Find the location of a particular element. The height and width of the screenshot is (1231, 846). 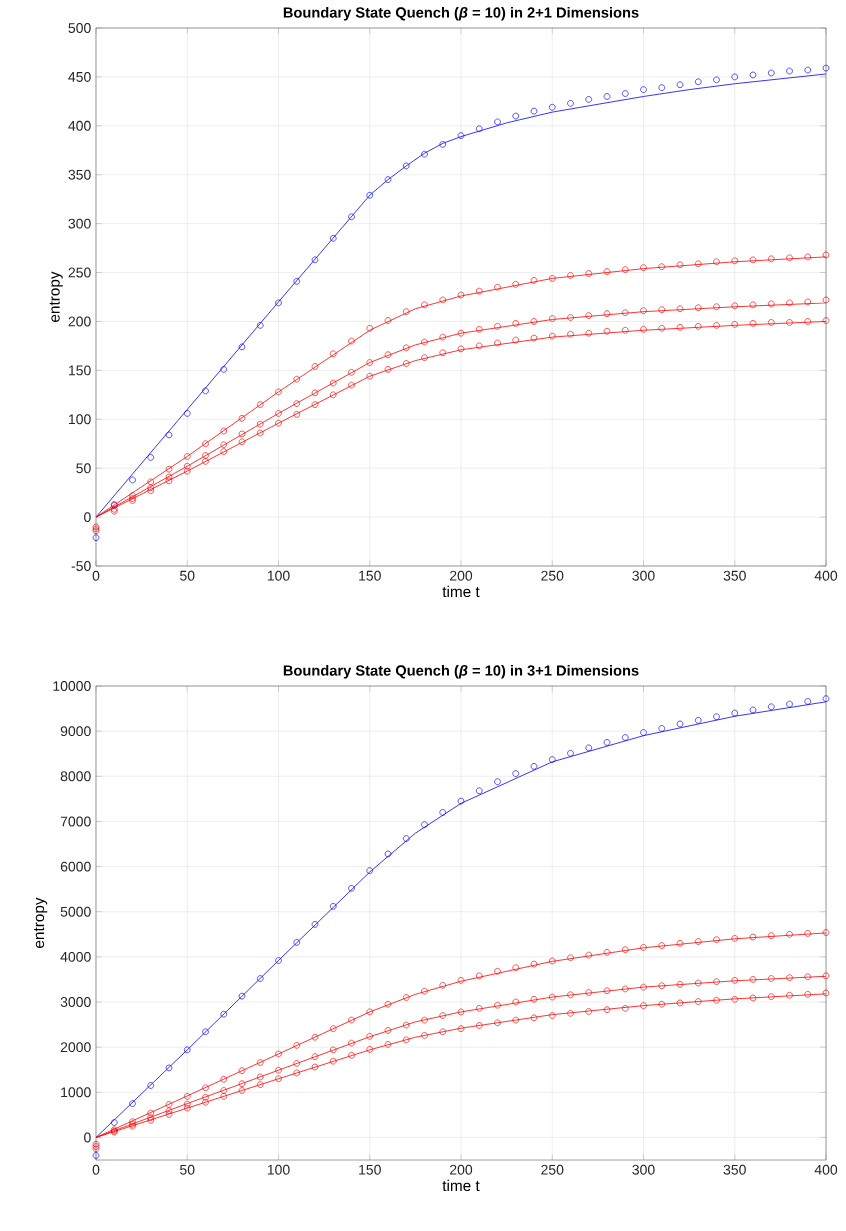

y-tick-label: 0 is located at coordinates (87, 517).